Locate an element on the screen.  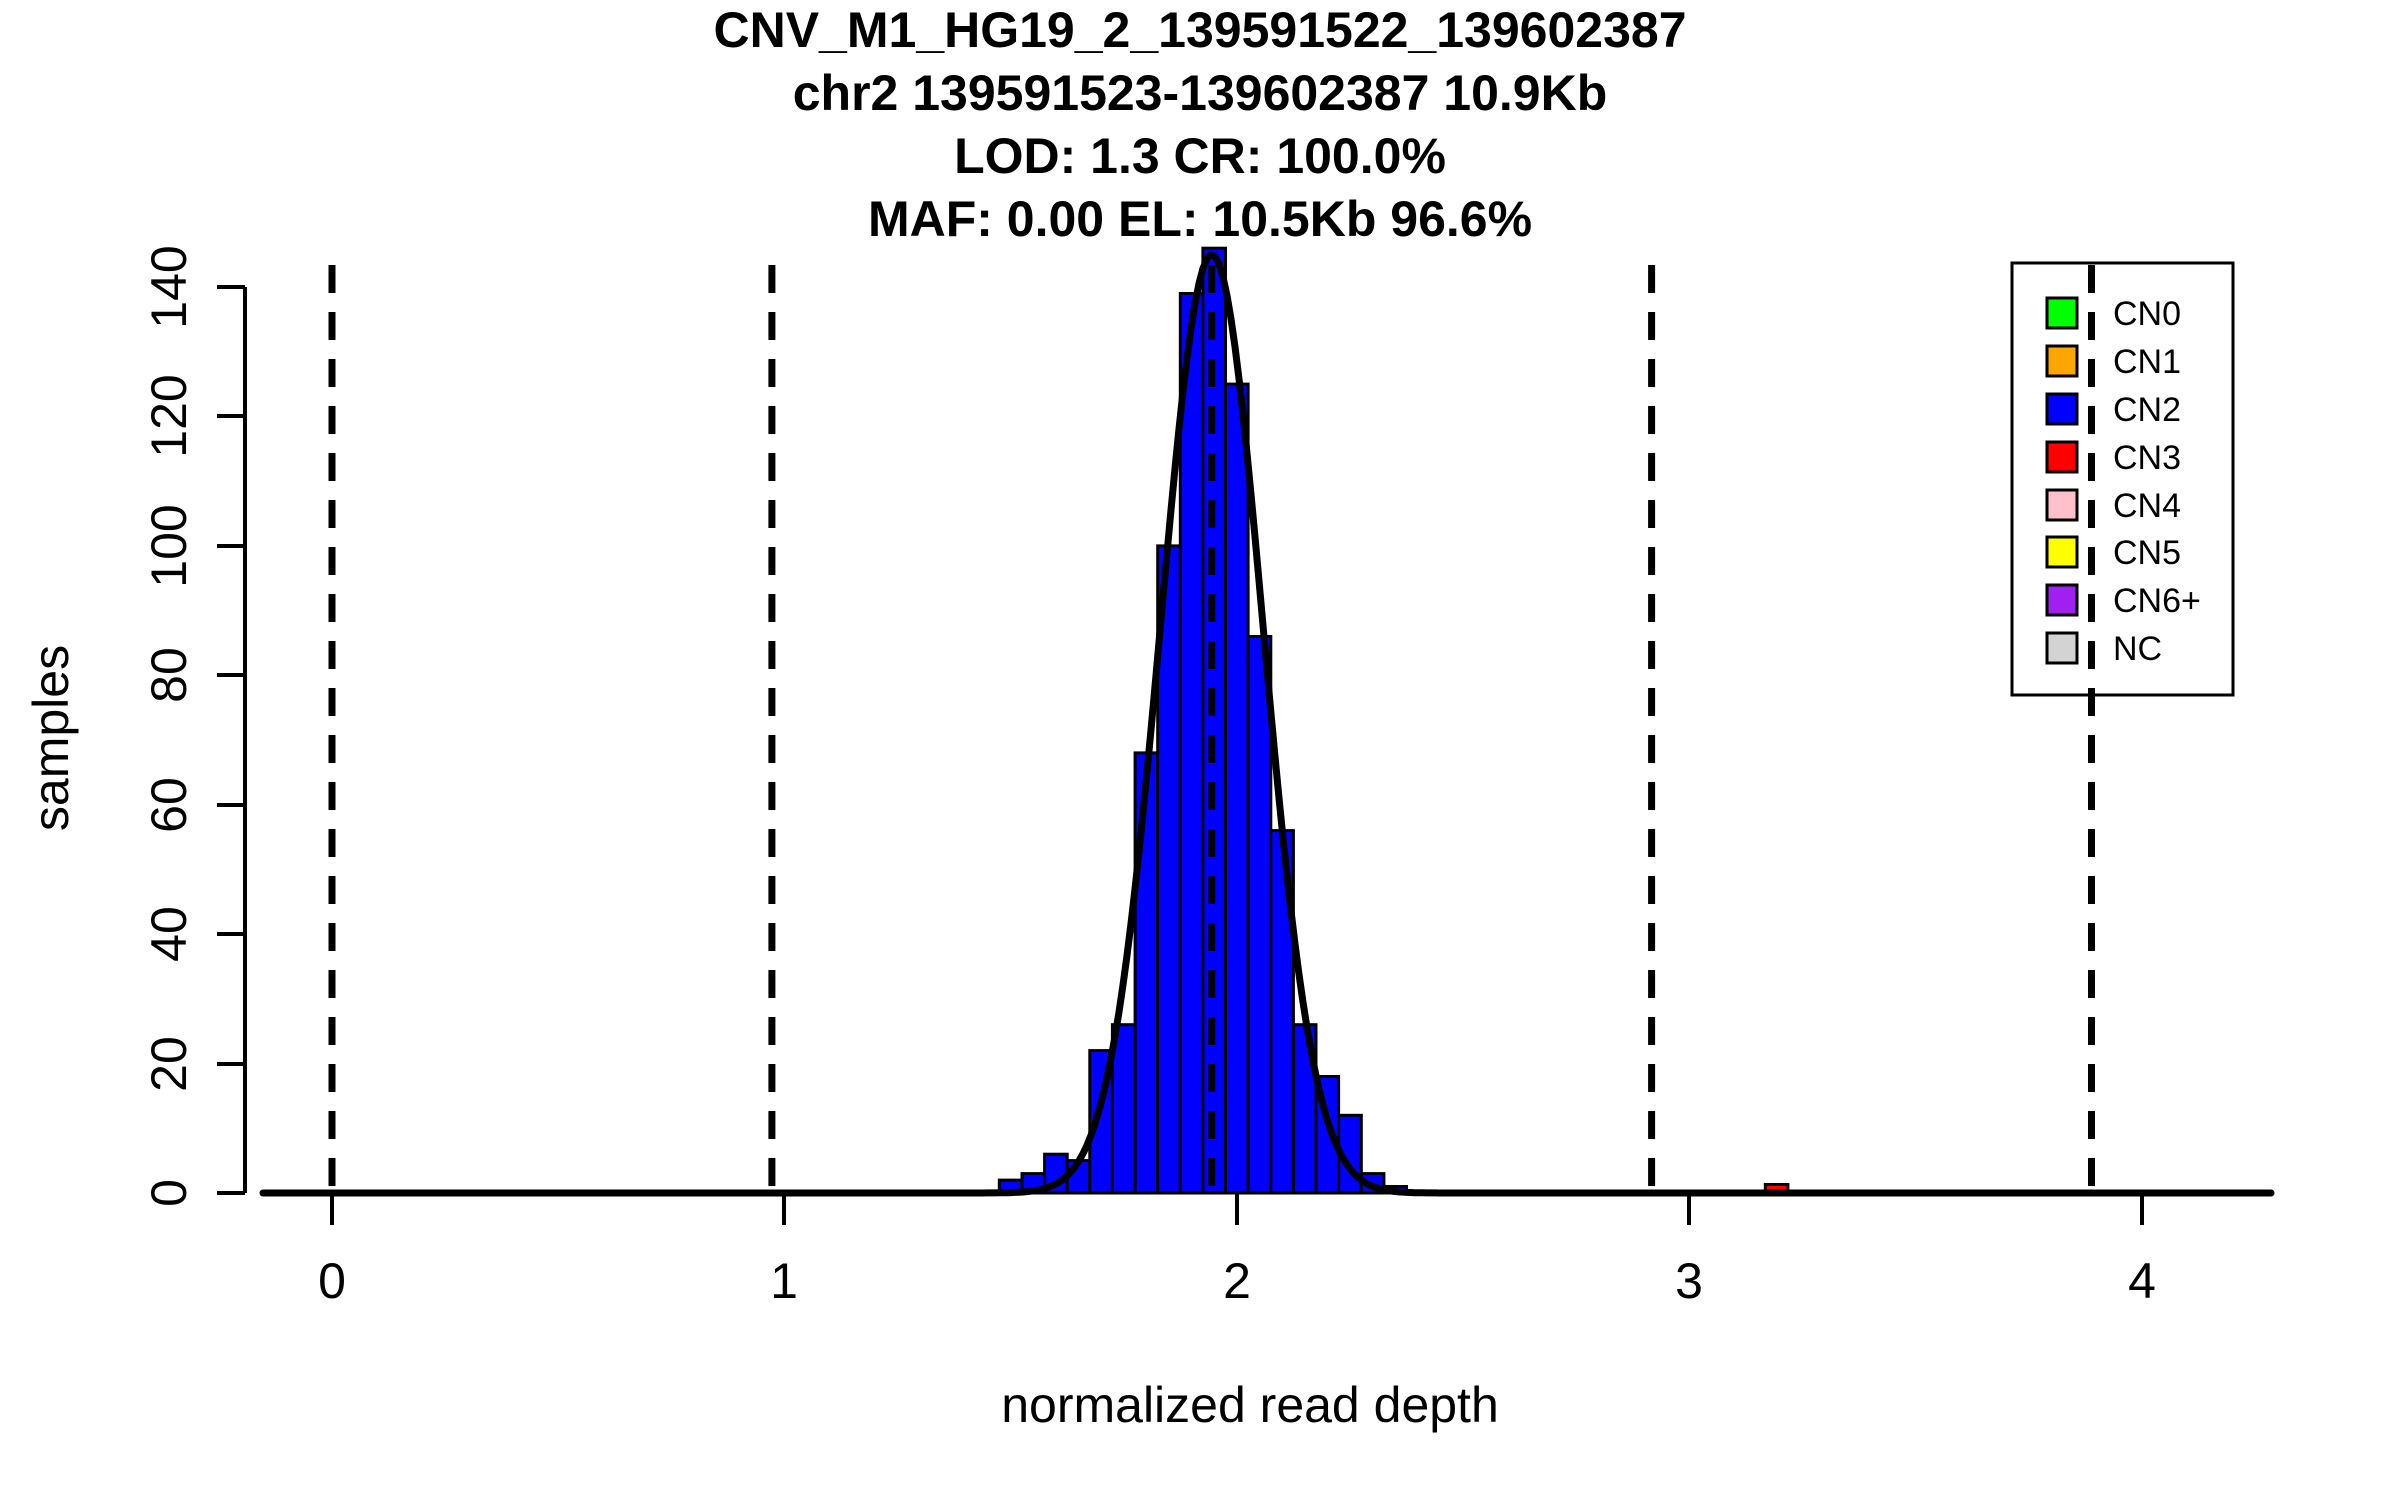
y-tick-label-80: 80 is located at coordinates (169, 675).